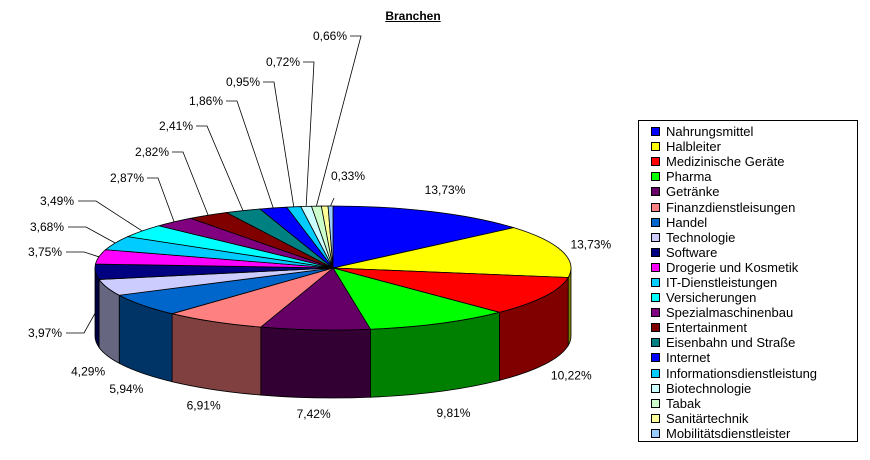 This screenshot has height=460, width=870. What do you see at coordinates (725, 162) in the screenshot?
I see `legend-label: Medizinische Geräte` at bounding box center [725, 162].